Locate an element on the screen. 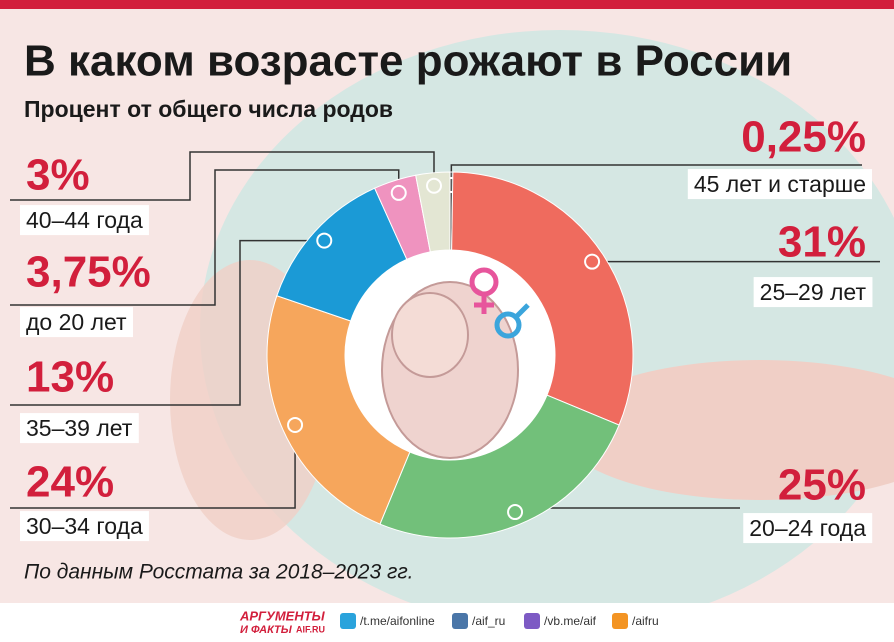 The image size is (894, 642). gender-icons is located at coordinates (499, 303).